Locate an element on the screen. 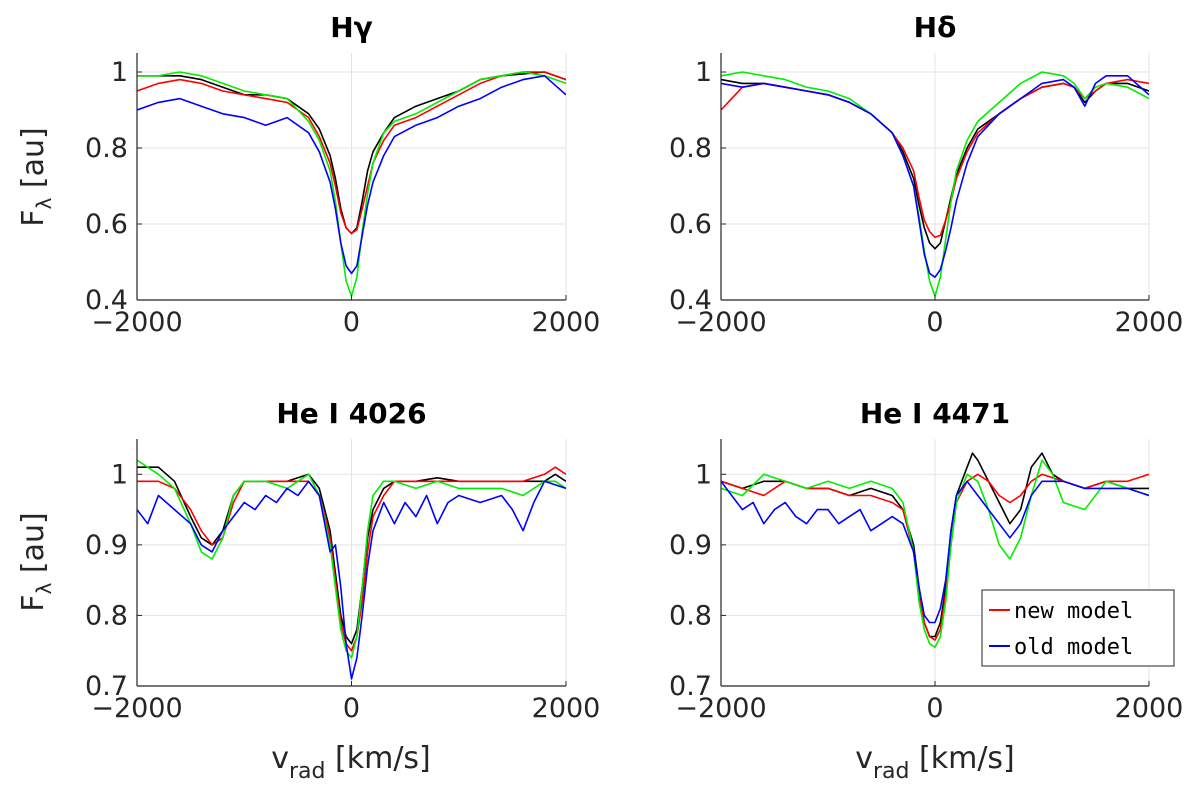 The width and height of the screenshot is (1200, 794). he-i-4026-ytick-label-3: 1 is located at coordinates (119, 474).